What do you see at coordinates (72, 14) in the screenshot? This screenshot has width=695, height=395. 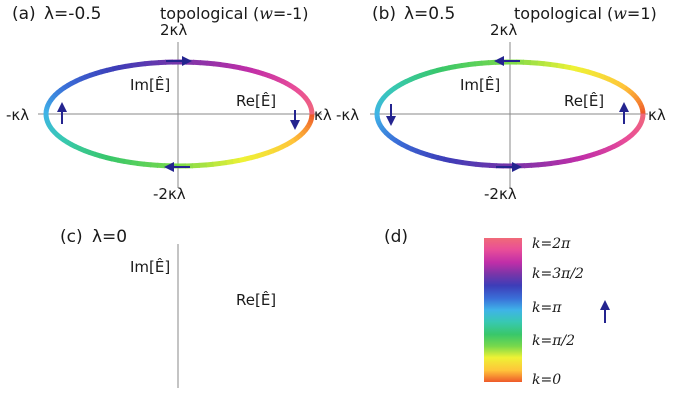 I see `panel-a-lambda: λ=-0.5` at bounding box center [72, 14].